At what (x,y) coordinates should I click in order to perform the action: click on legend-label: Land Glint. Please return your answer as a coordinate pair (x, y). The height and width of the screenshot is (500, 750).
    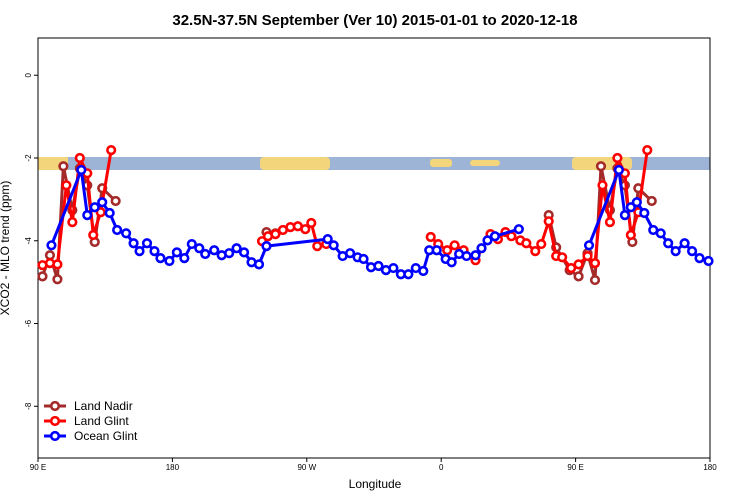
    Looking at the image, I should click on (101, 421).